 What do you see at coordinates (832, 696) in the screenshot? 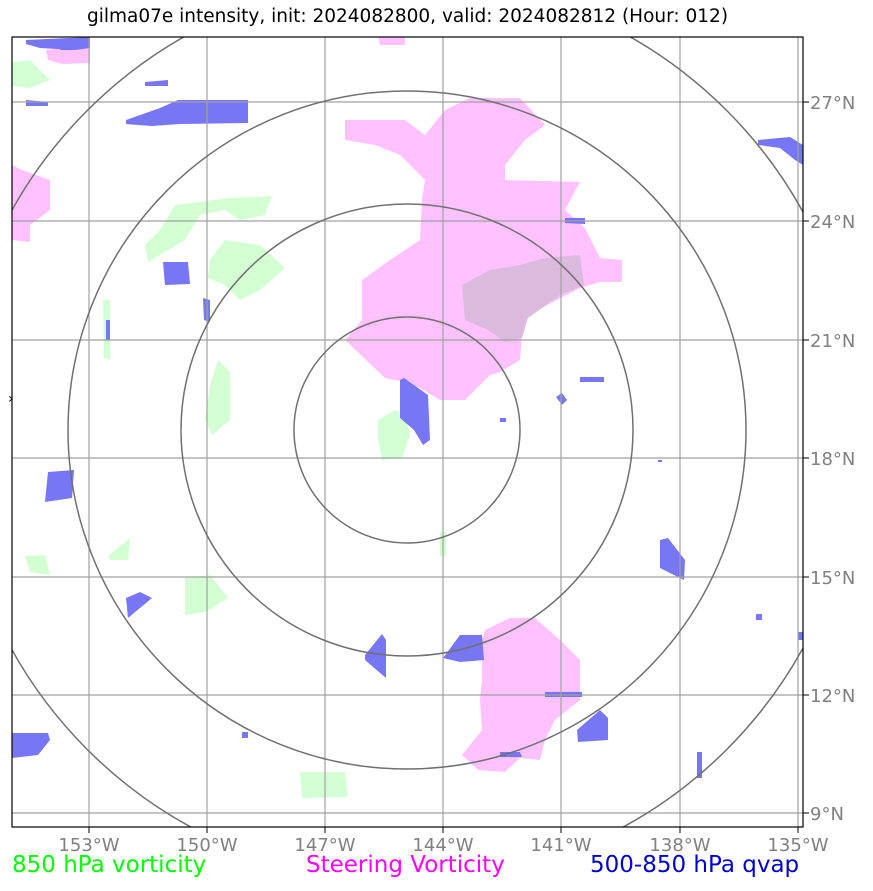
I see `lat-label-12n: 12°N` at bounding box center [832, 696].